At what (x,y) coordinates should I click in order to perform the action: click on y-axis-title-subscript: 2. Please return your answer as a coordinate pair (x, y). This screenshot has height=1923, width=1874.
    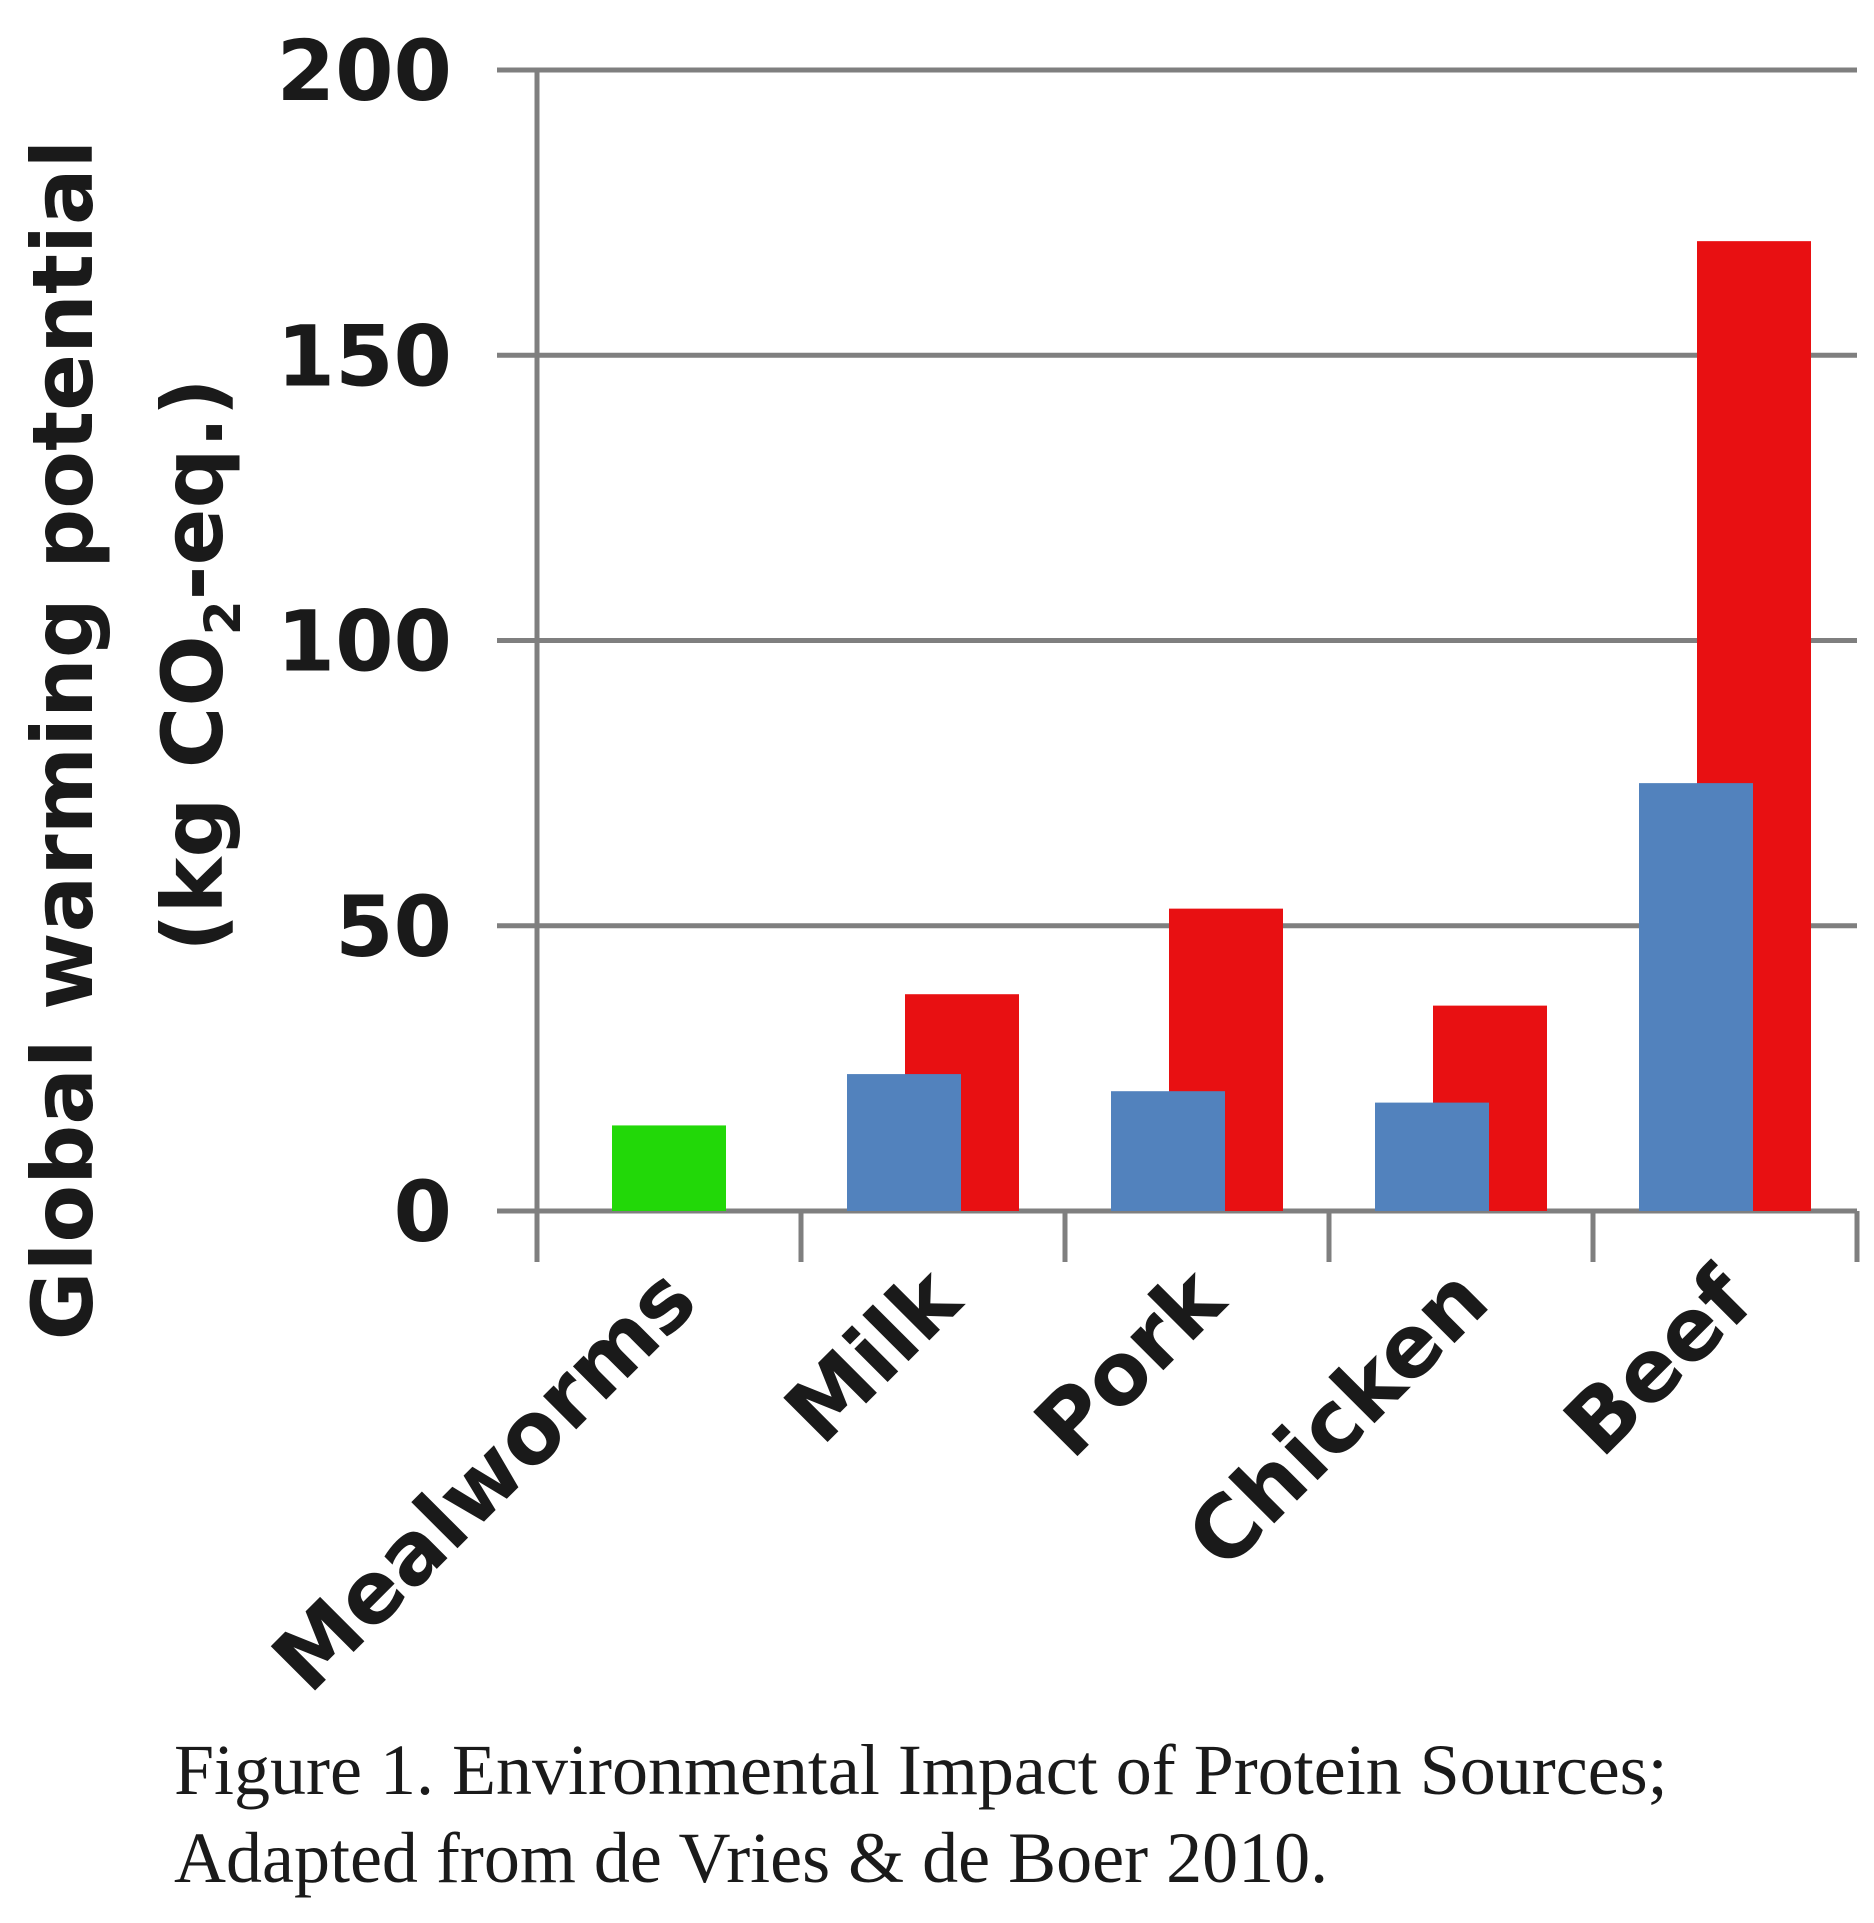
    Looking at the image, I should click on (223, 617).